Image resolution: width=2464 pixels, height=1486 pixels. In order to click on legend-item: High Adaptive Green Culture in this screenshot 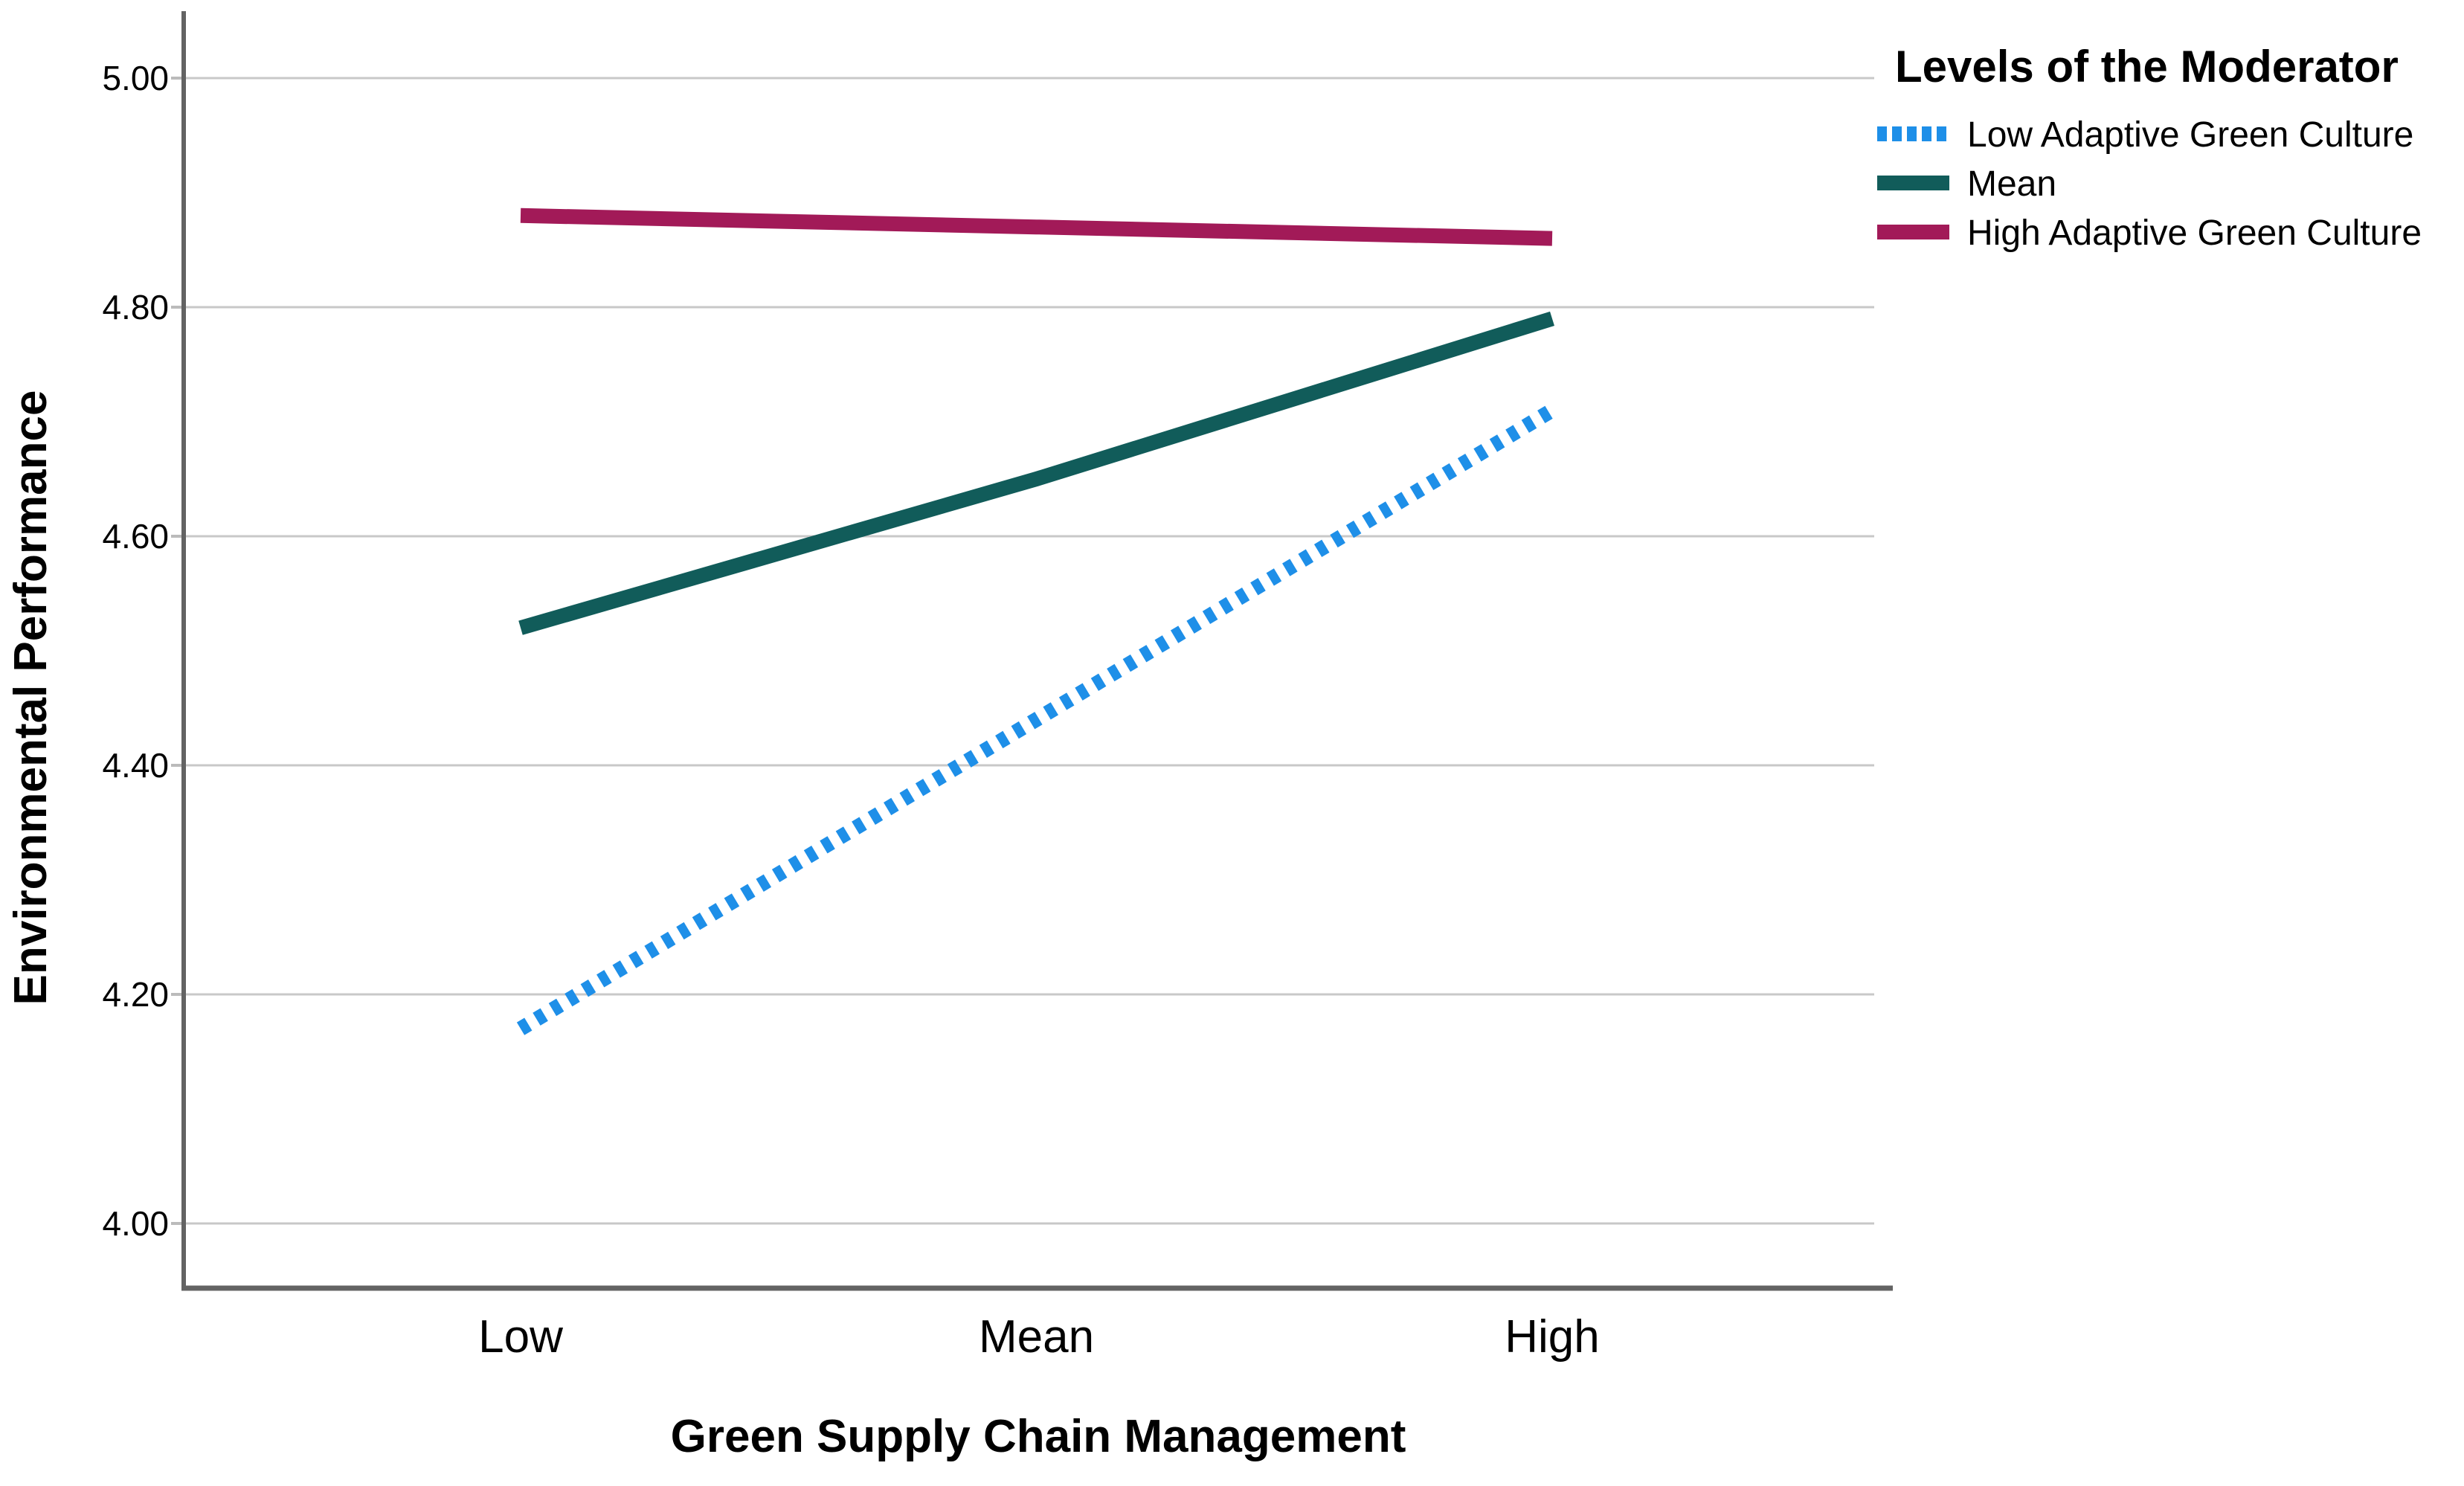, I will do `click(2149, 233)`.